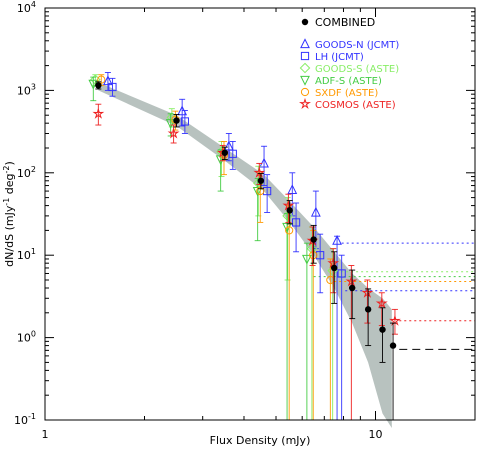 The height and width of the screenshot is (455, 480). Describe the element at coordinates (260, 440) in the screenshot. I see `x-axis-label: Flux Density (mJy)` at that location.